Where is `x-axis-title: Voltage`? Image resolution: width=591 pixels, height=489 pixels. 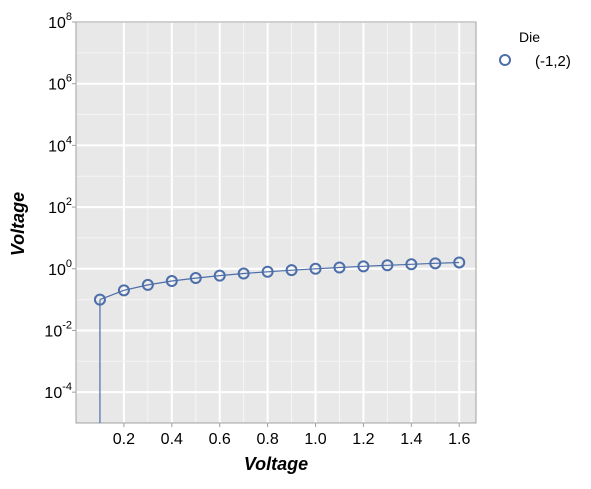
x-axis-title: Voltage is located at coordinates (276, 464).